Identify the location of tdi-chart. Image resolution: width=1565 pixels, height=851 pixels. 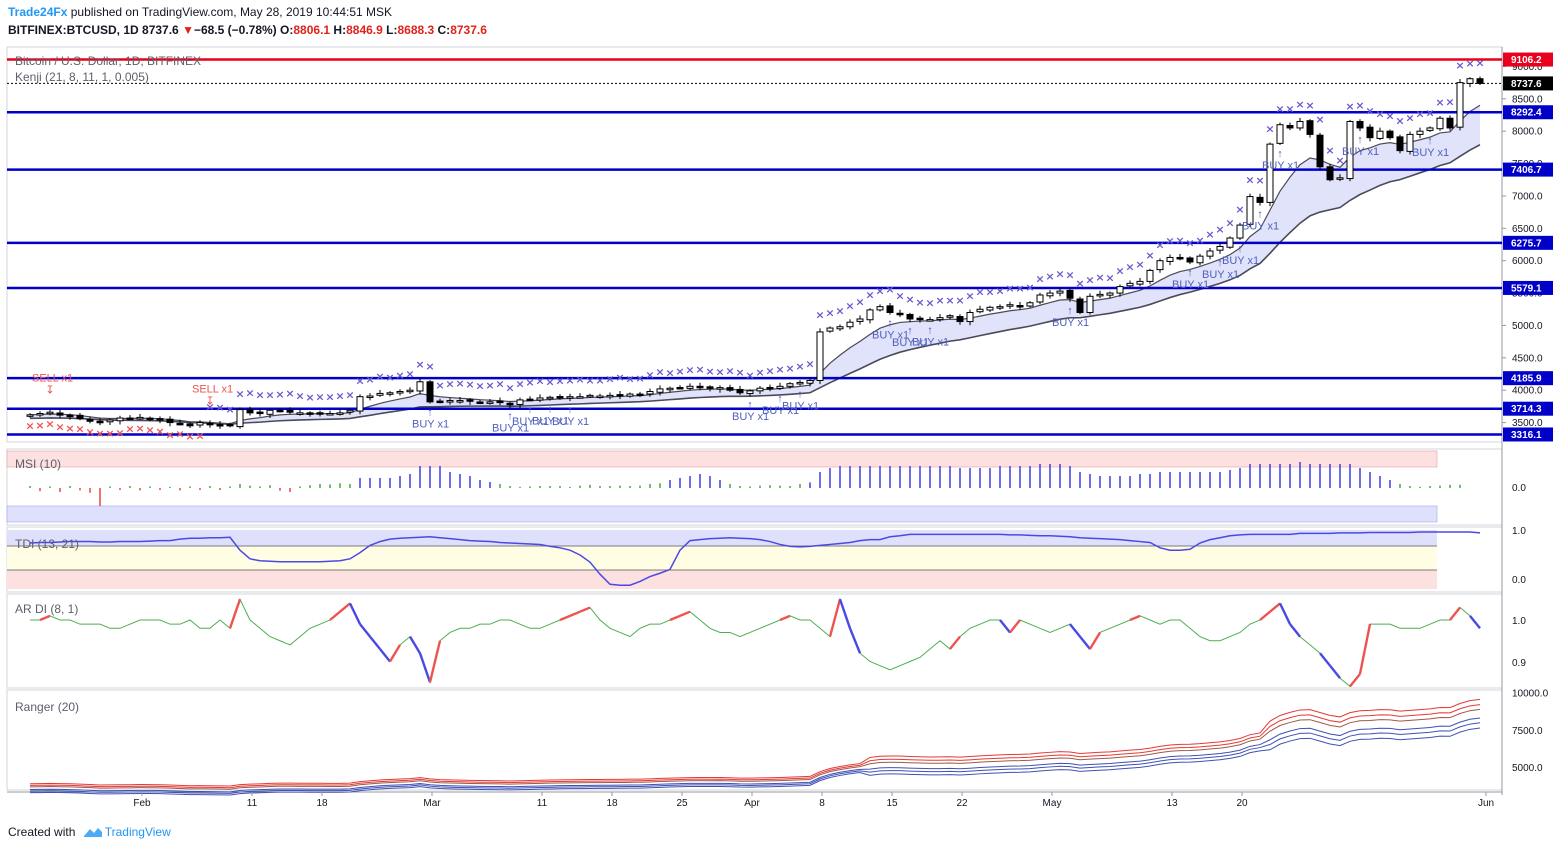
(744, 559).